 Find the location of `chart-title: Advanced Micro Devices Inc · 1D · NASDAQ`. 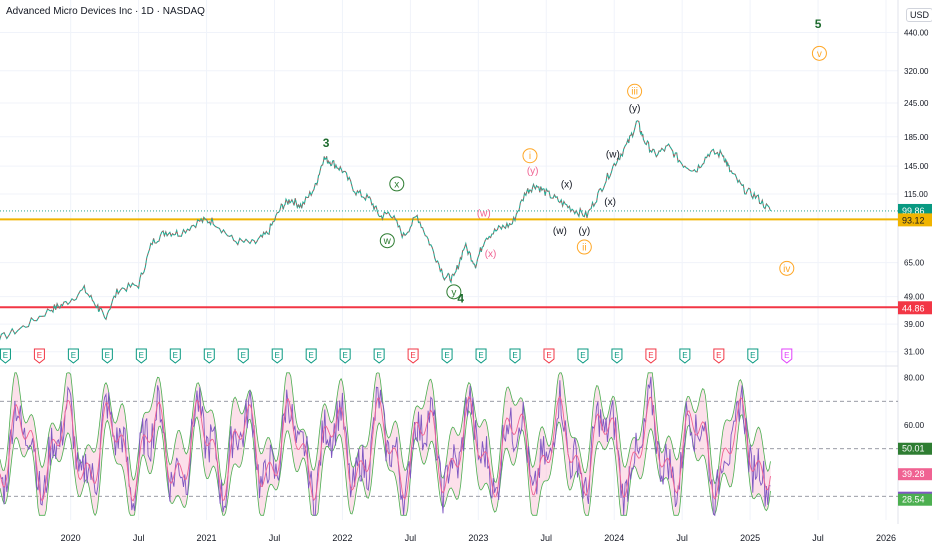

chart-title: Advanced Micro Devices Inc · 1D · NASDAQ is located at coordinates (105, 11).